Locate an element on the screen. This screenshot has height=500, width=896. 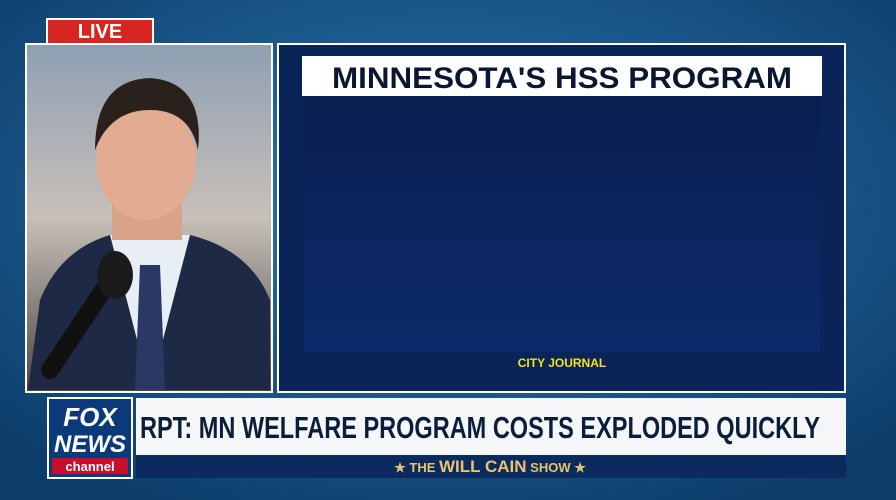
live-label: LIVE is located at coordinates (100, 32).